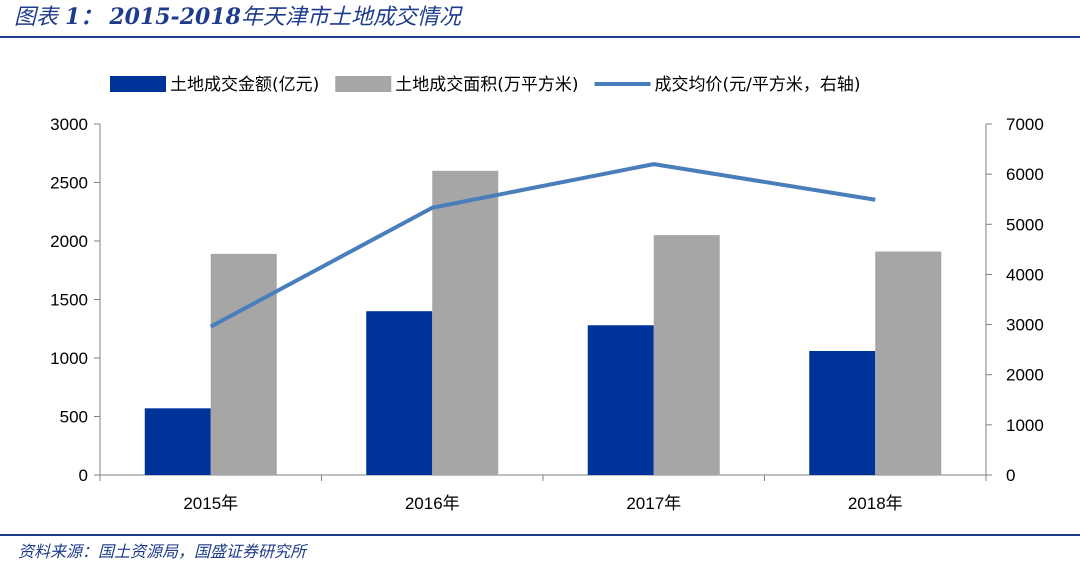 The width and height of the screenshot is (1080, 562). What do you see at coordinates (1025, 325) in the screenshot?
I see `y-right-tick-label: 3000` at bounding box center [1025, 325].